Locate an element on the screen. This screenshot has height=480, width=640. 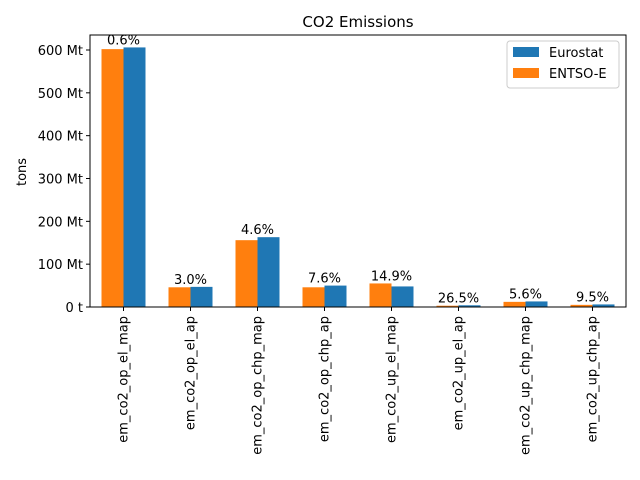
y-tick-label: 400 Mt is located at coordinates (60, 137).